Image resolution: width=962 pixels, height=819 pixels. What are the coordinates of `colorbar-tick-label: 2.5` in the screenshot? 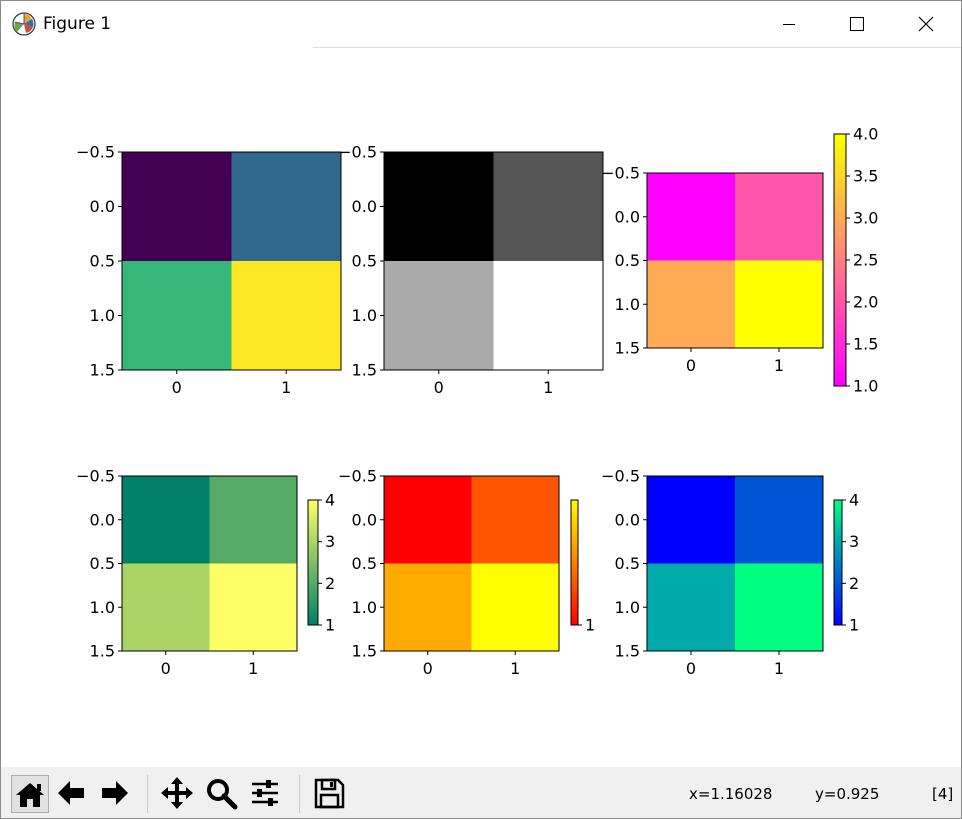 It's located at (865, 260).